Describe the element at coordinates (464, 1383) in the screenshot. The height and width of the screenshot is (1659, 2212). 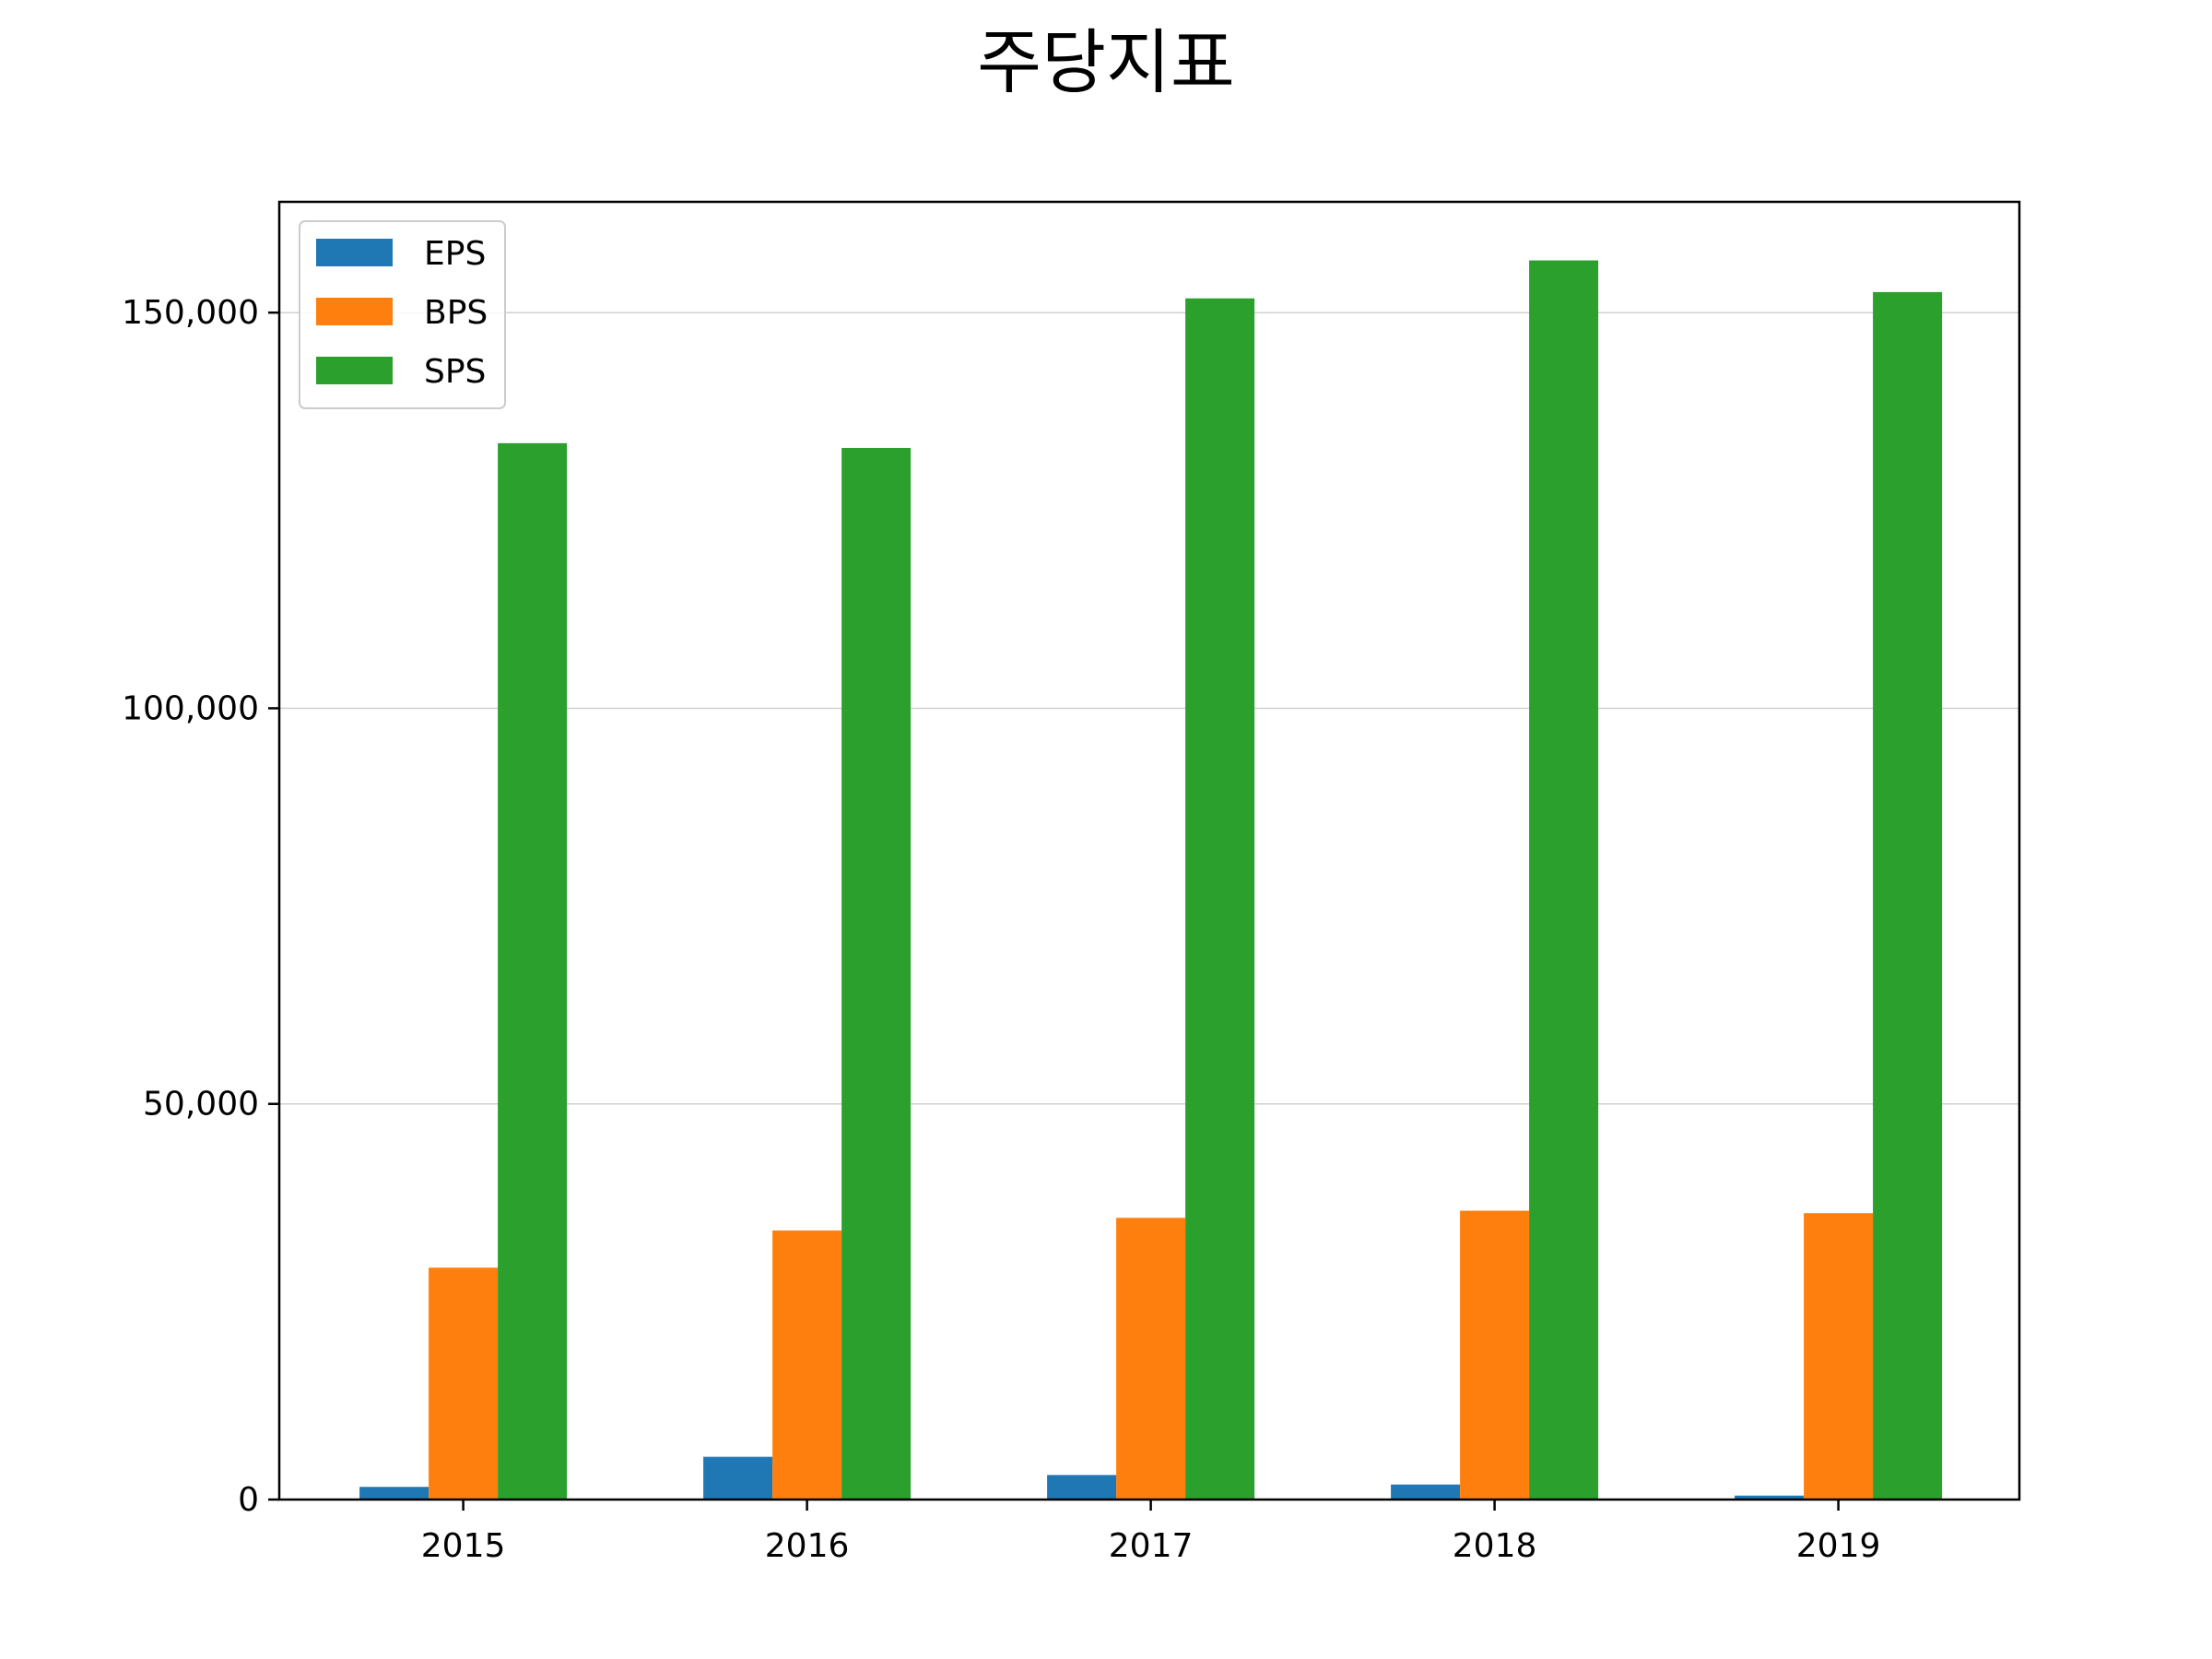
I see `bar-bps-2015` at that location.